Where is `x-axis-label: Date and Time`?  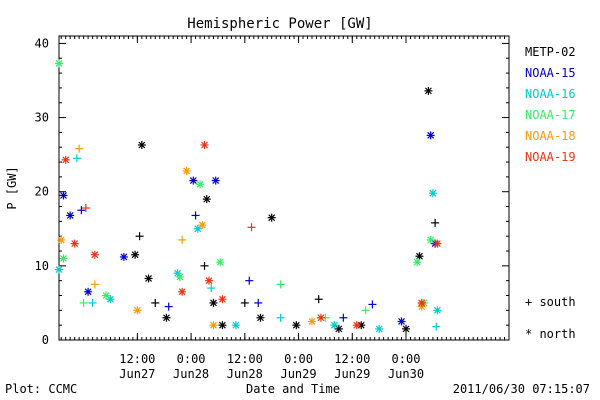
x-axis-label: Date and Time is located at coordinates (293, 389).